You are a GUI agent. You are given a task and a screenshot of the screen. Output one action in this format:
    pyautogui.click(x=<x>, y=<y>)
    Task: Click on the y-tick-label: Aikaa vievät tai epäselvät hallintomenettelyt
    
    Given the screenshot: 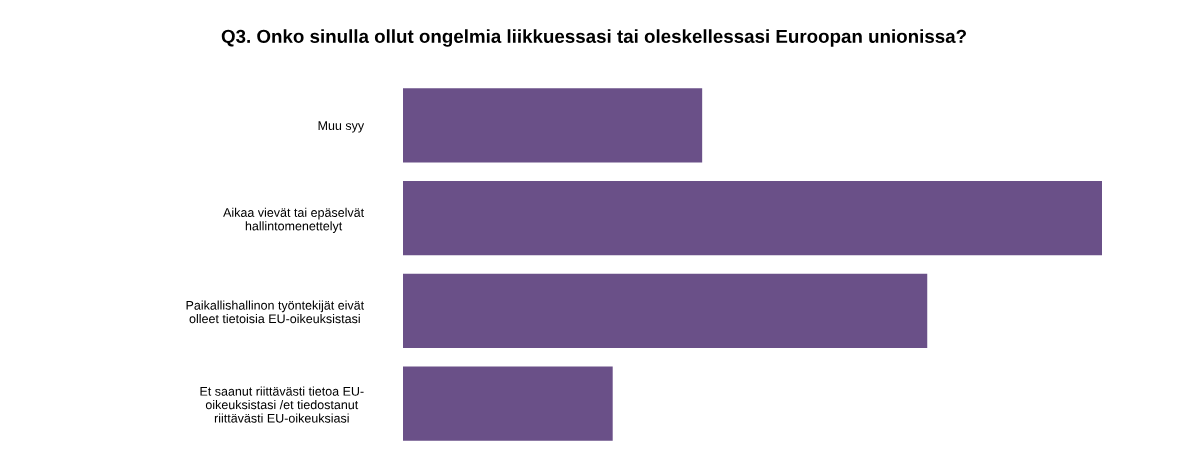 What is the action you would take?
    pyautogui.click(x=294, y=220)
    